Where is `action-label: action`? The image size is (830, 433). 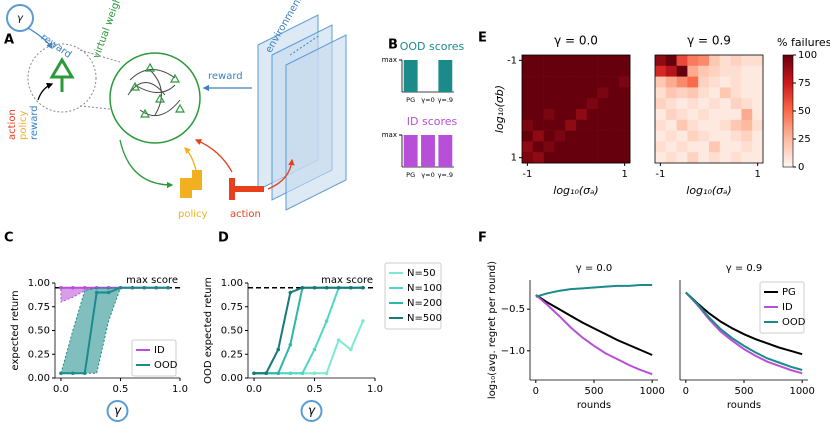 action-label: action is located at coordinates (12, 124).